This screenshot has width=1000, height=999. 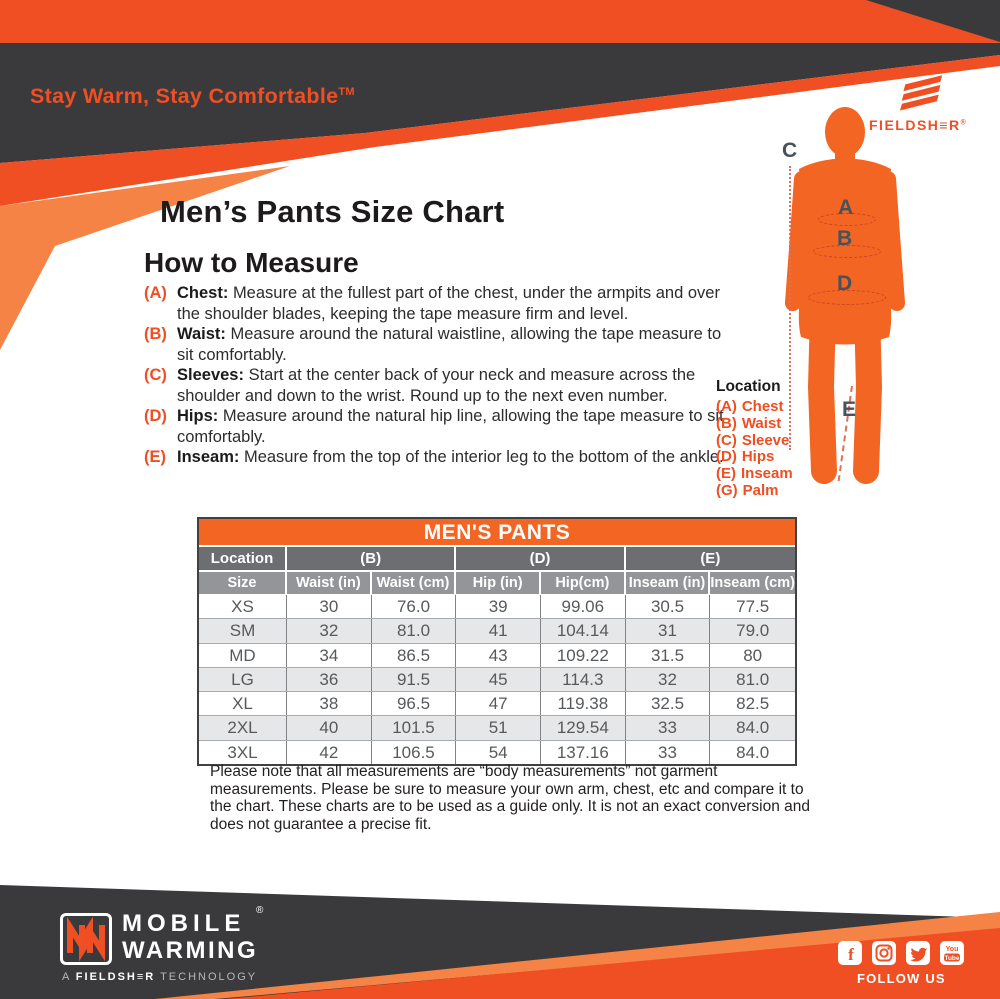 I want to click on group-header-d: (D), so click(x=541, y=558).